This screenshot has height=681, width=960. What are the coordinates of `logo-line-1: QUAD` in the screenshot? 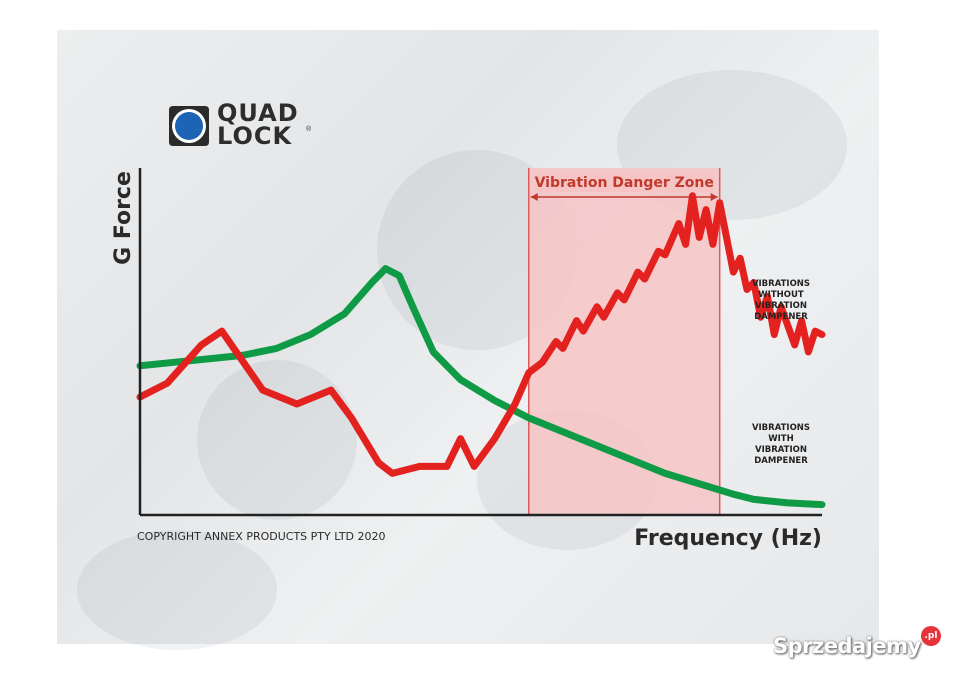 It's located at (258, 113).